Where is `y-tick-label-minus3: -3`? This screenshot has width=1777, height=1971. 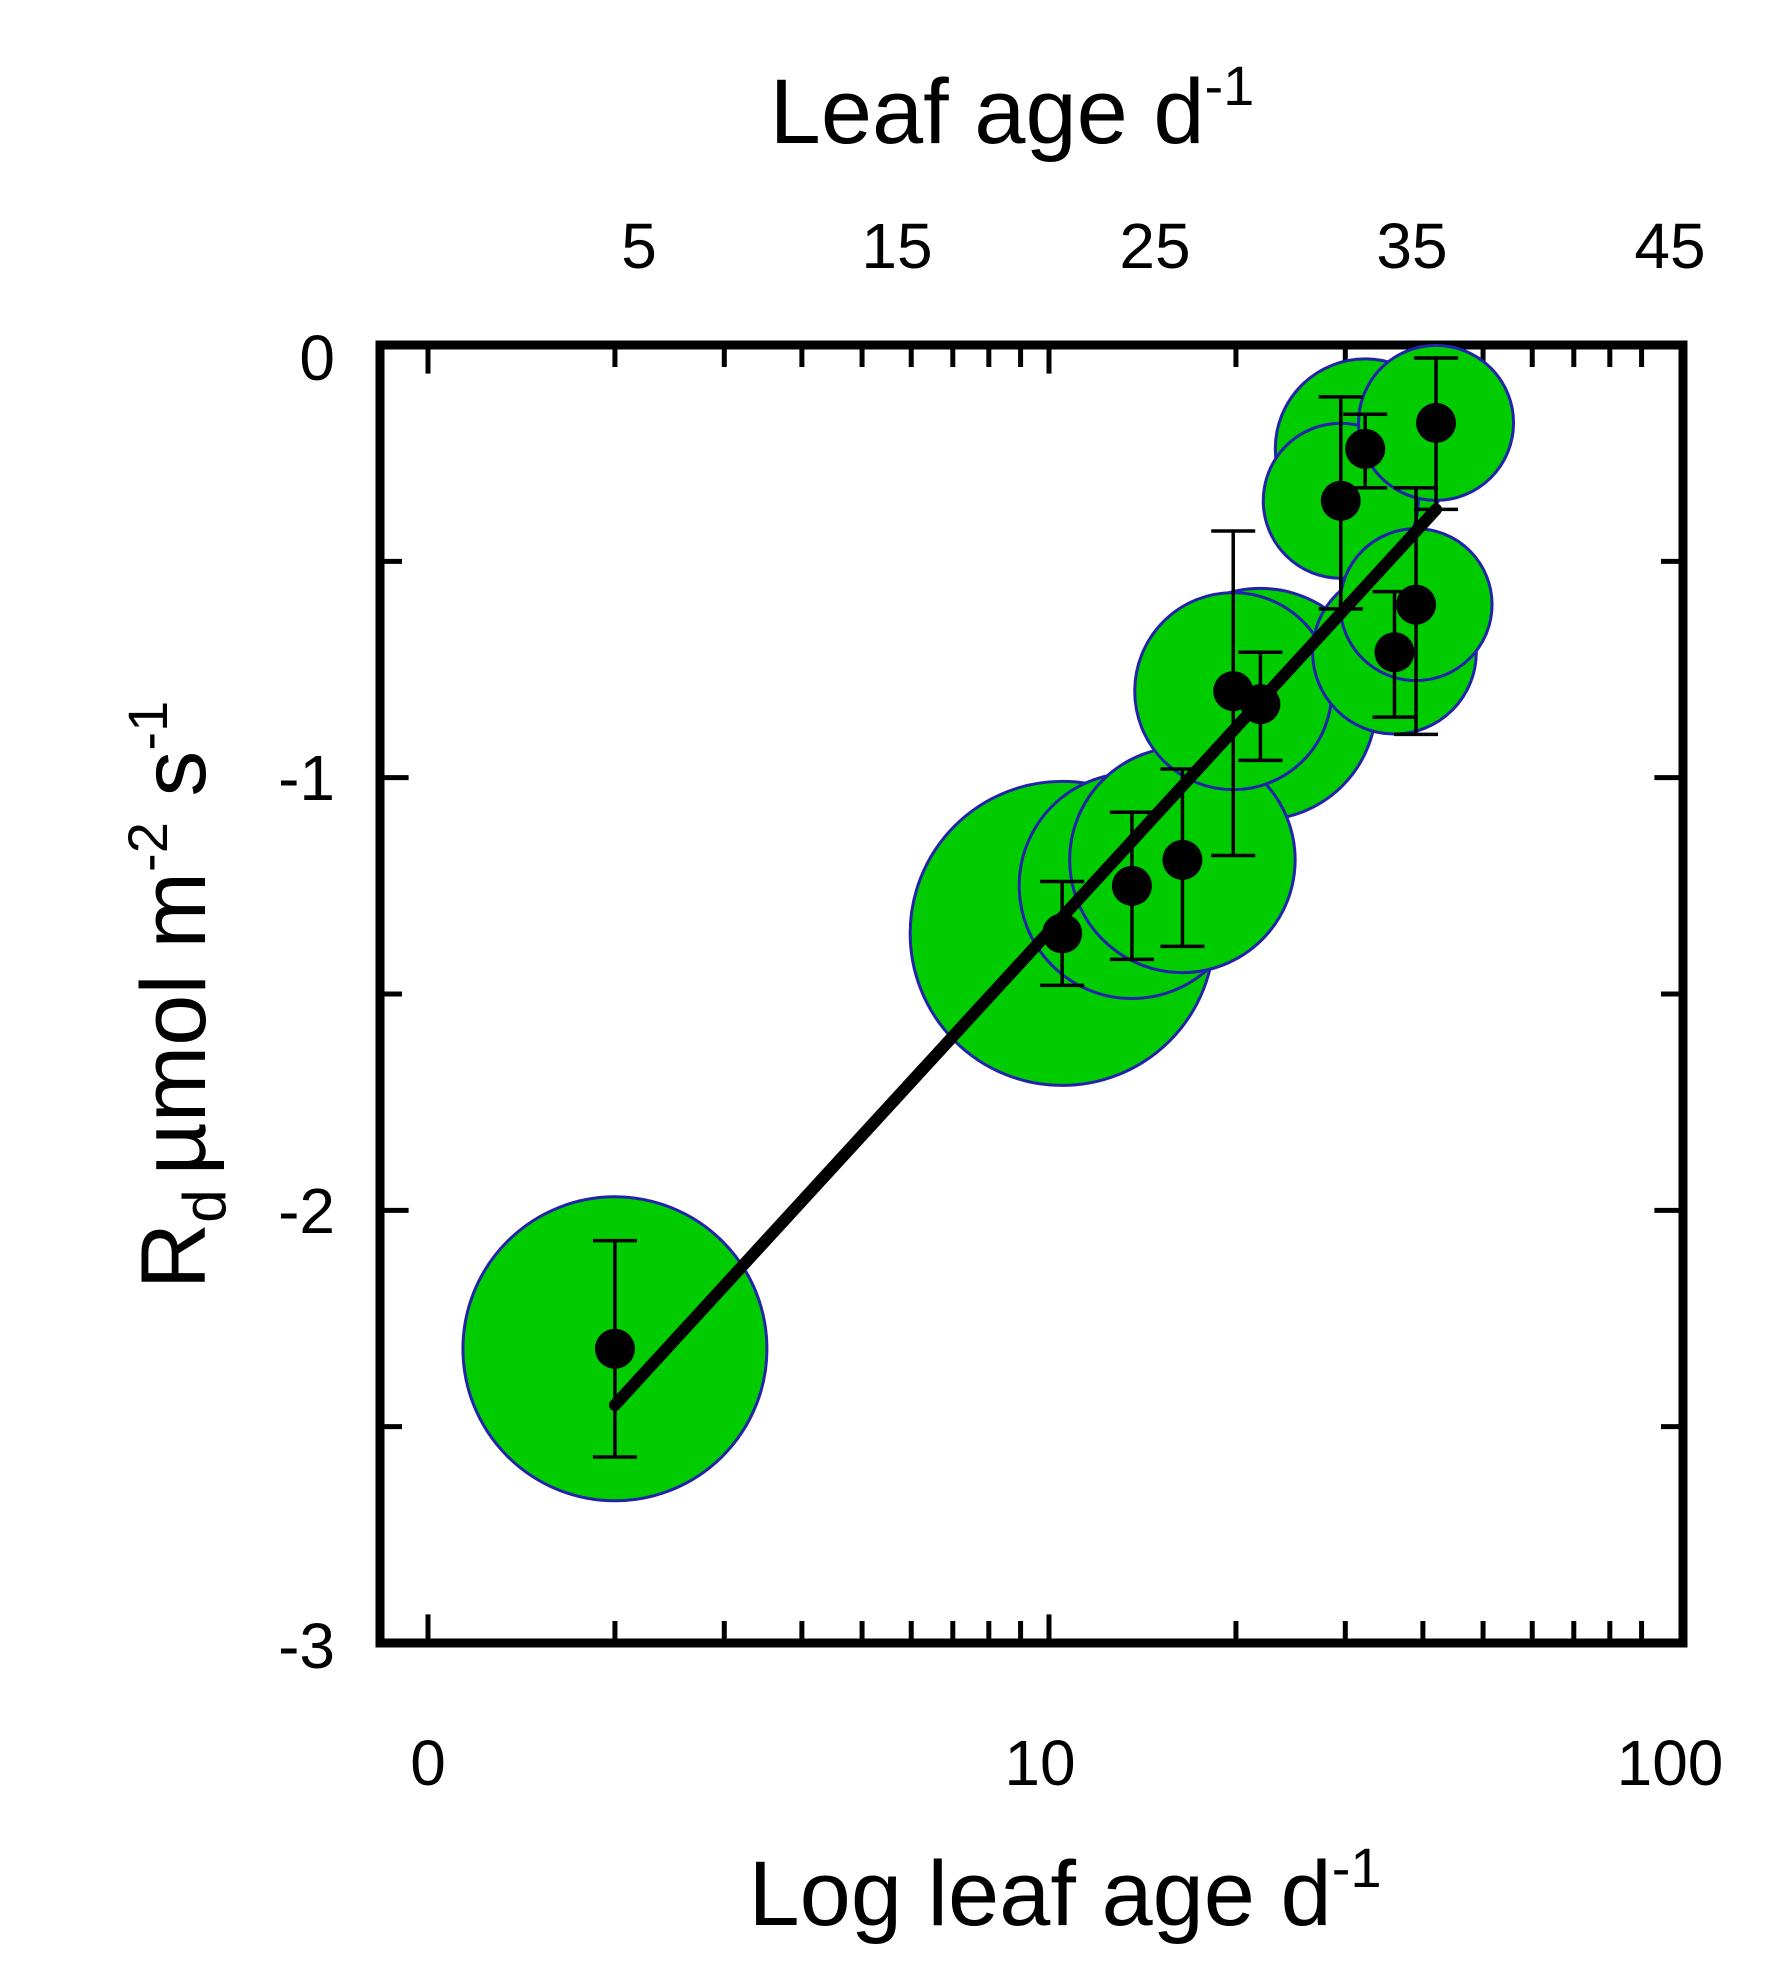
y-tick-label-minus3: -3 is located at coordinates (306, 1646).